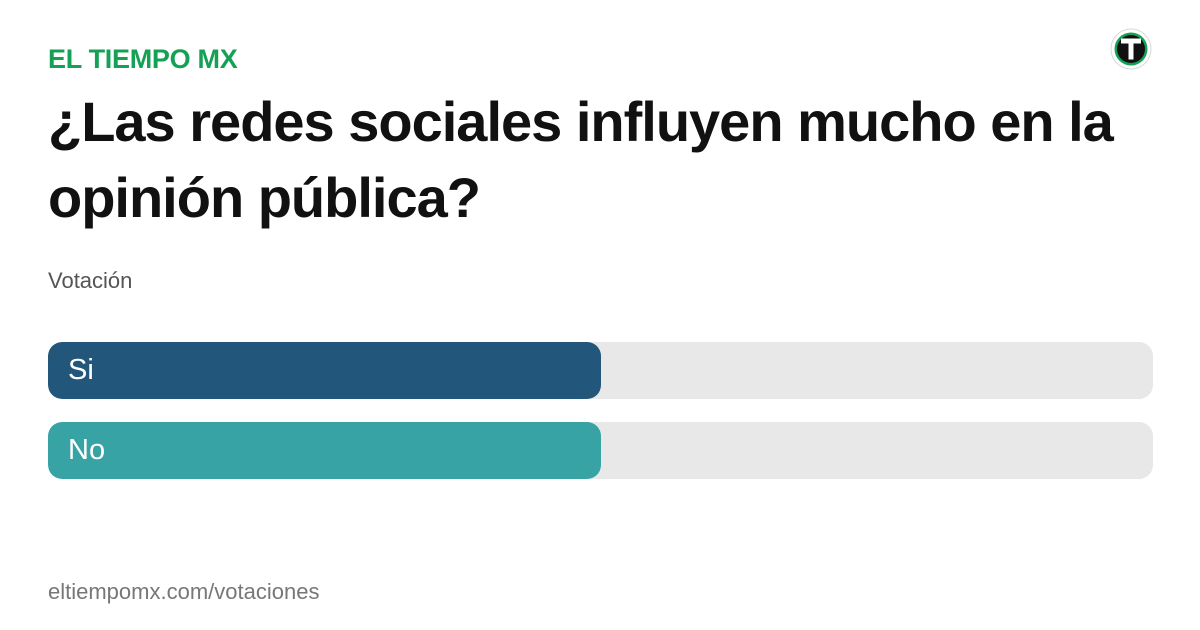  Describe the element at coordinates (184, 591) in the screenshot. I see `footer-url: eltiempomx.com/votaciones` at that location.